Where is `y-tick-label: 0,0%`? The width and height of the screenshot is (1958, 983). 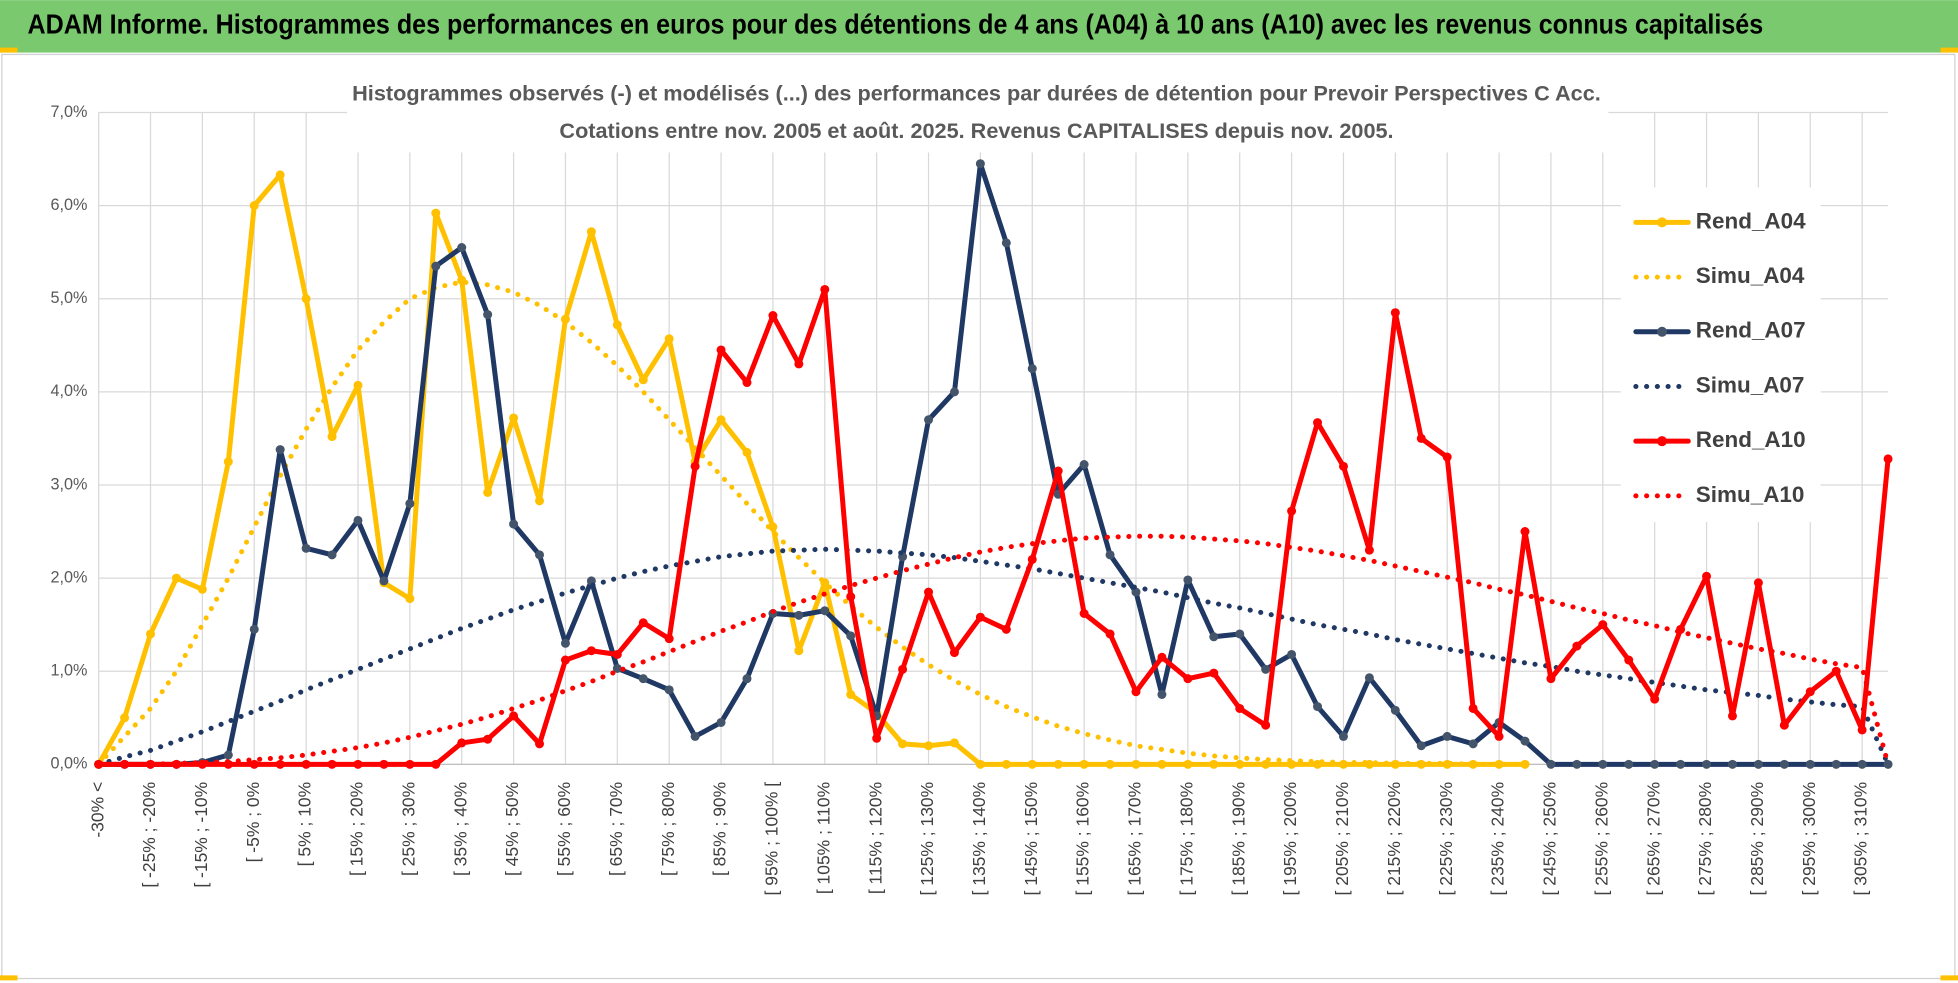
y-tick-label: 0,0% is located at coordinates (68, 764).